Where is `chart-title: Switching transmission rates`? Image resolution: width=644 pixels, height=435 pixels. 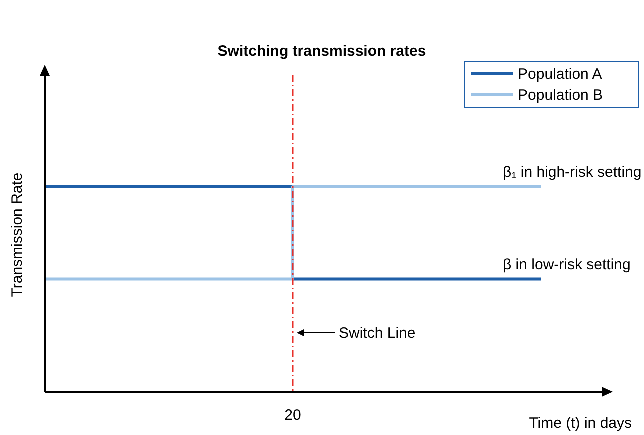
chart-title: Switching transmission rates is located at coordinates (322, 51).